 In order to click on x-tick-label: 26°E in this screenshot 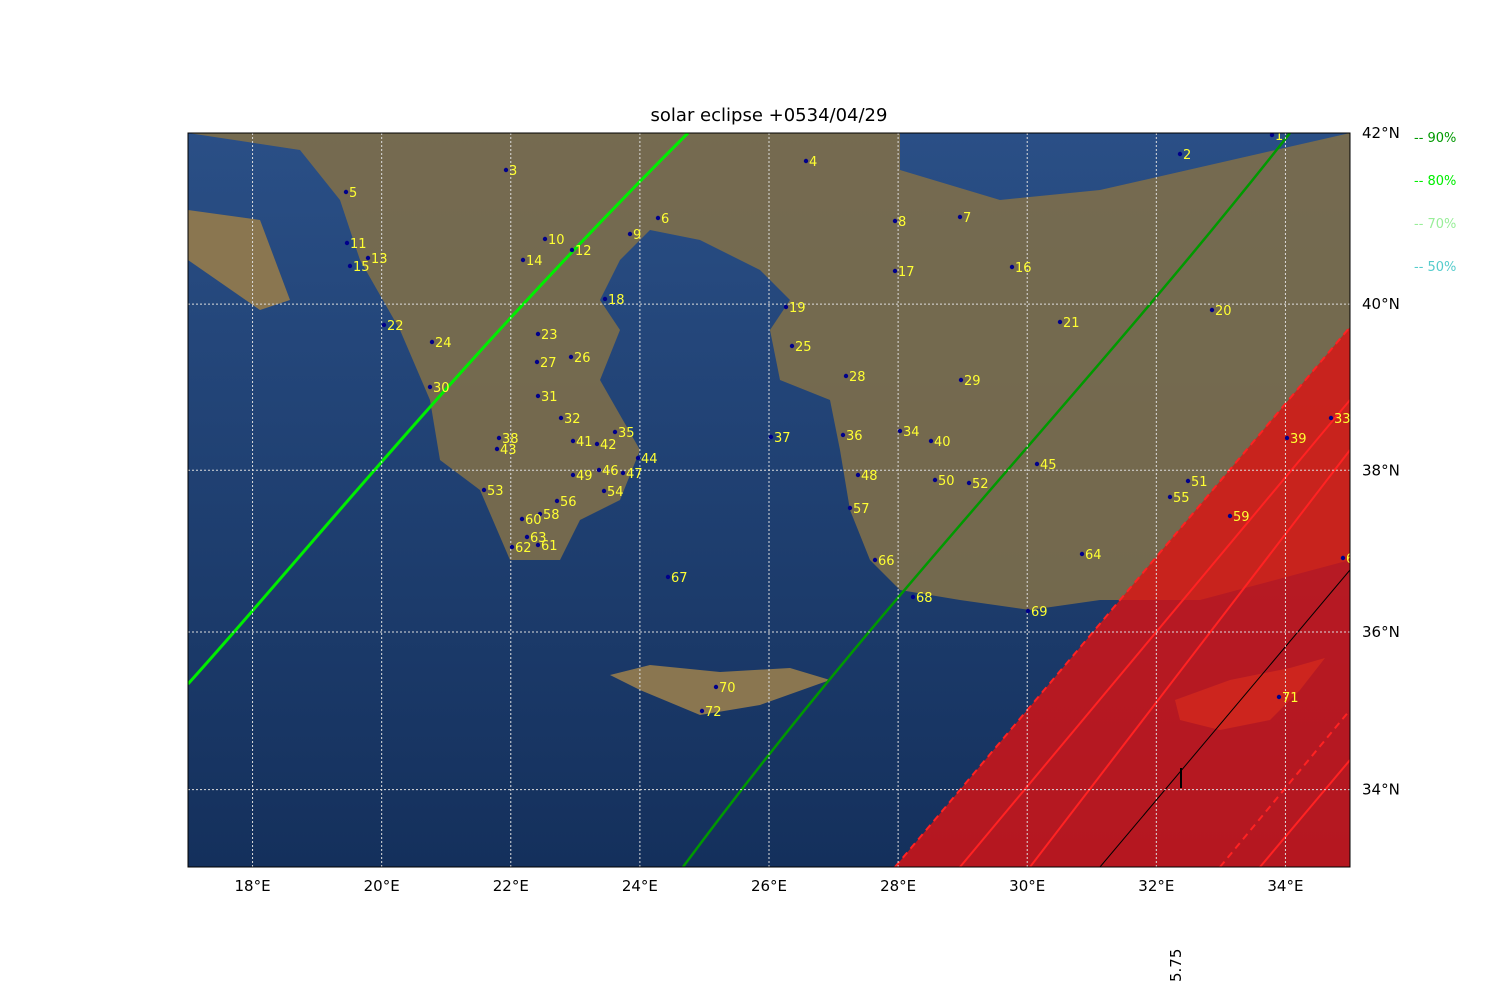, I will do `click(769, 886)`.